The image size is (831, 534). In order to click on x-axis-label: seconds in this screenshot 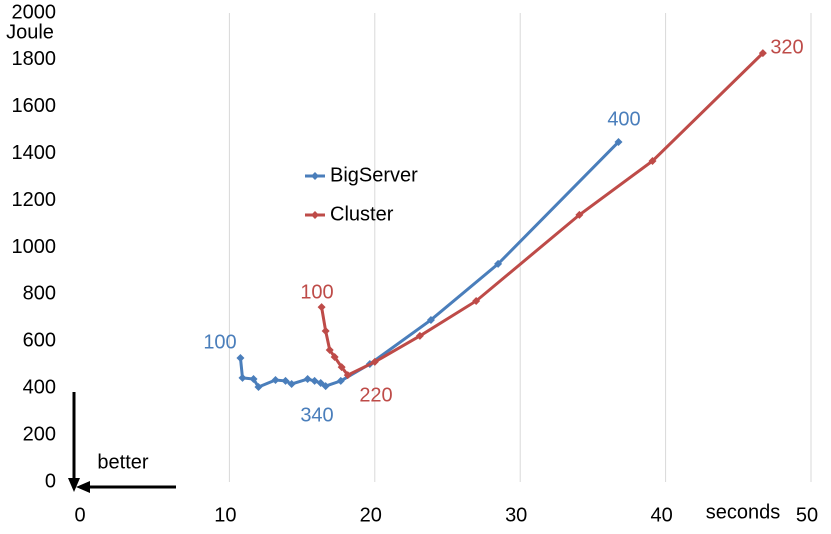, I will do `click(743, 512)`.